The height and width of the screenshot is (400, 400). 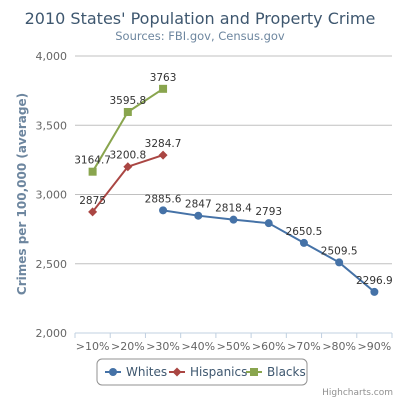 I want to click on data-label-whites: 2509.5, so click(x=339, y=251).